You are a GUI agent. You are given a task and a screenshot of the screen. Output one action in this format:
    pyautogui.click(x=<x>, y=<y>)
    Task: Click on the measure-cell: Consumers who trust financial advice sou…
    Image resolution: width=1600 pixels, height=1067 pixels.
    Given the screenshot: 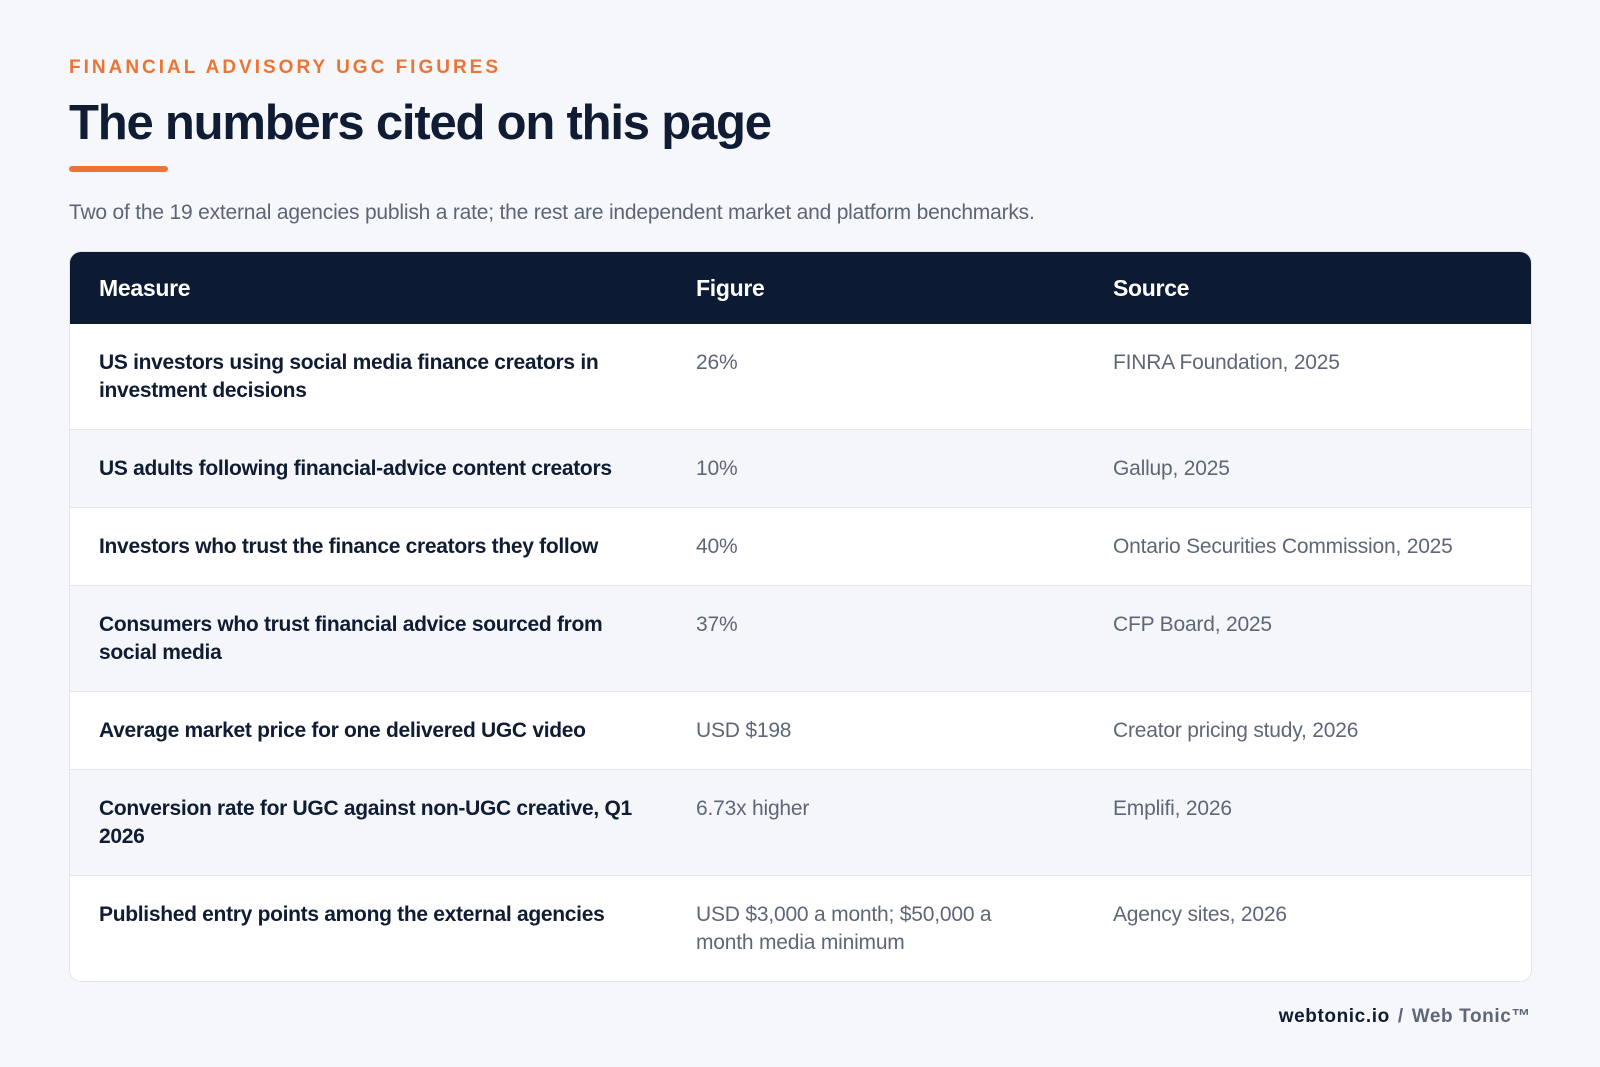 What is the action you would take?
    pyautogui.click(x=368, y=638)
    